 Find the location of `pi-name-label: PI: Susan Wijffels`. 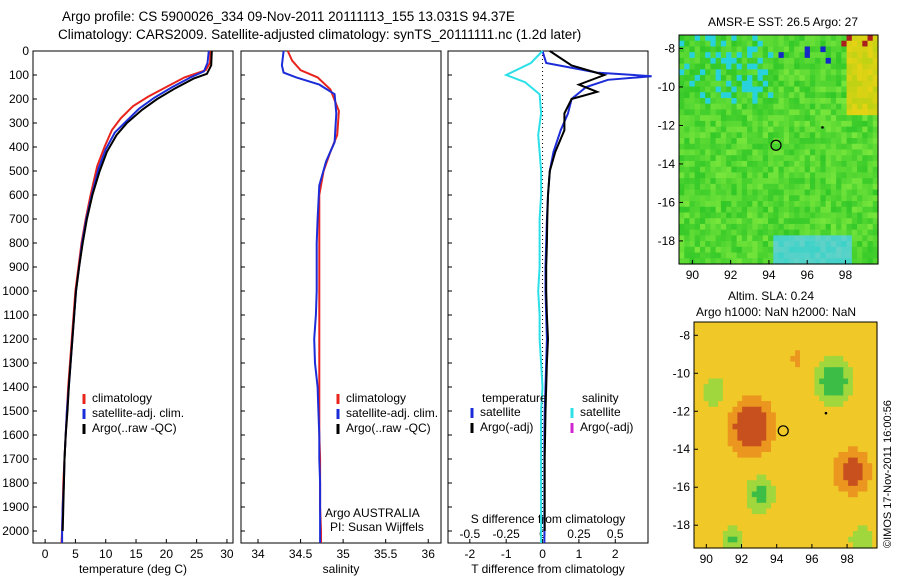

pi-name-label: PI: Susan Wijffels is located at coordinates (377, 527).